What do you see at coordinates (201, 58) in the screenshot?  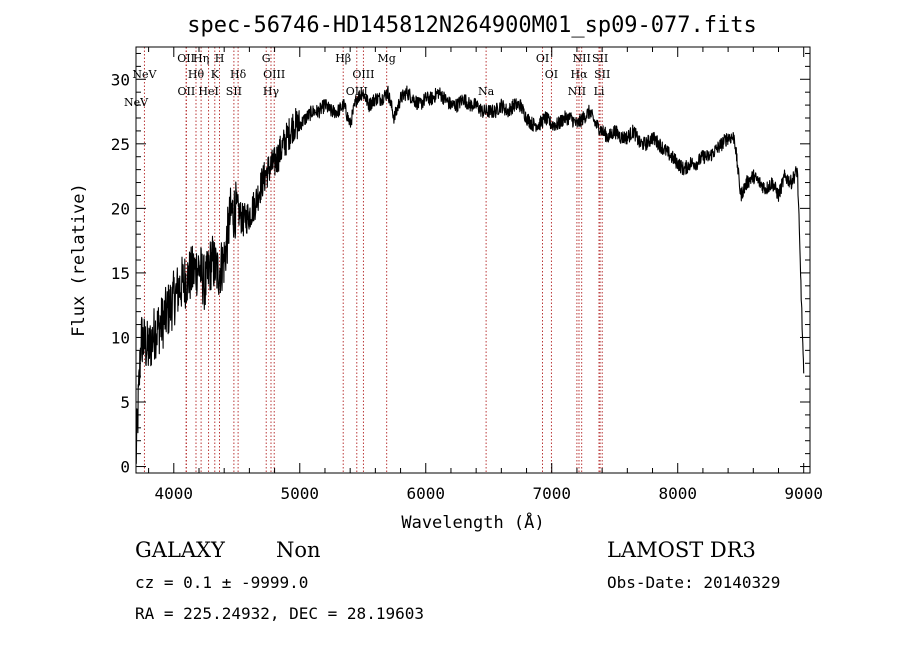 I see `line-marker-label: Hη` at bounding box center [201, 58].